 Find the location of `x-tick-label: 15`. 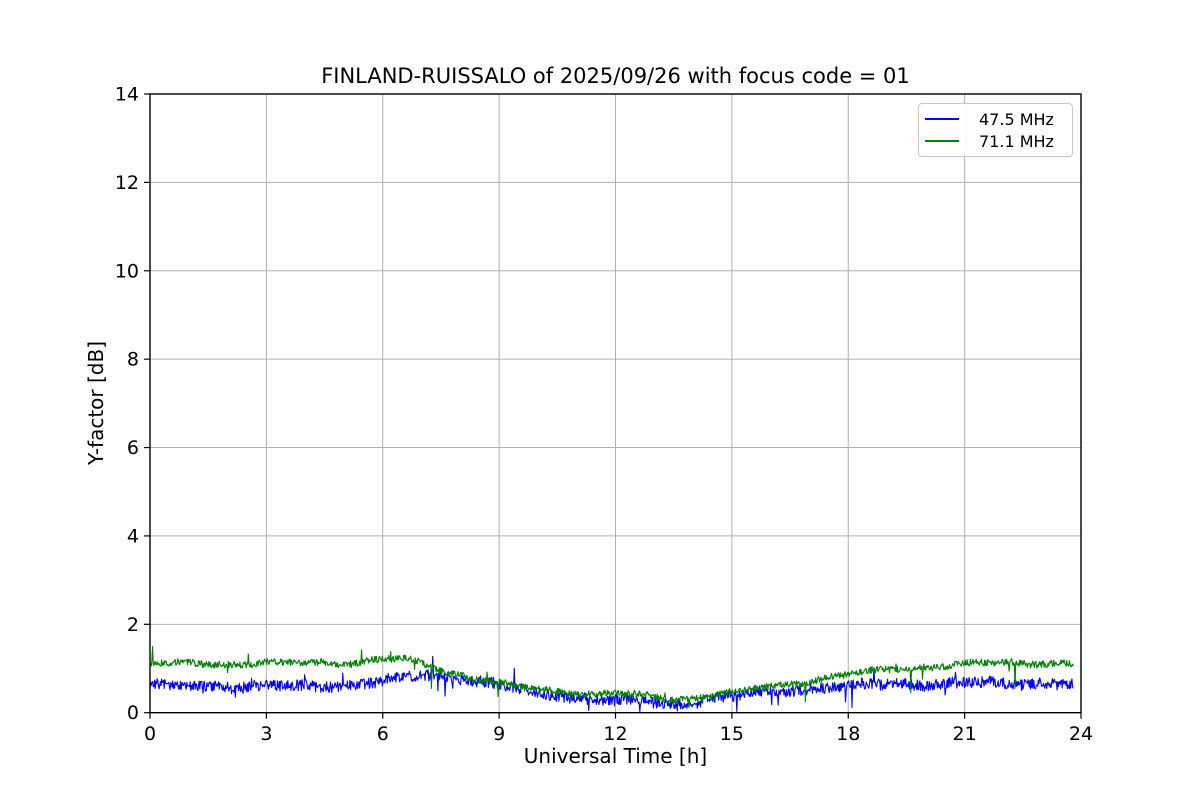

x-tick-label: 15 is located at coordinates (732, 734).